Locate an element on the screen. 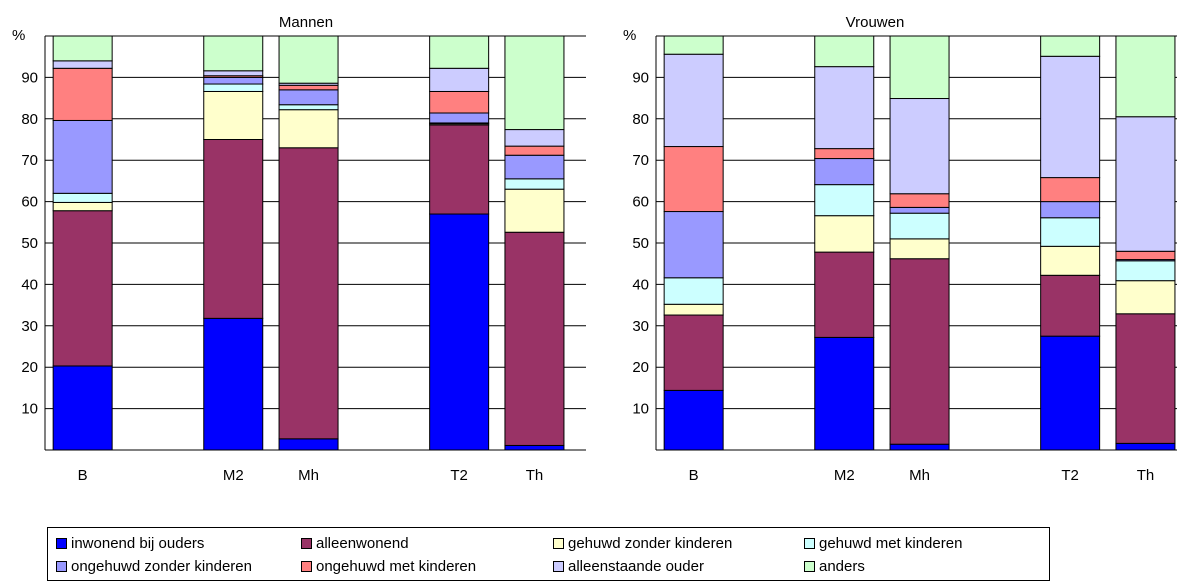  y-tick-label: 30 is located at coordinates (29, 326).